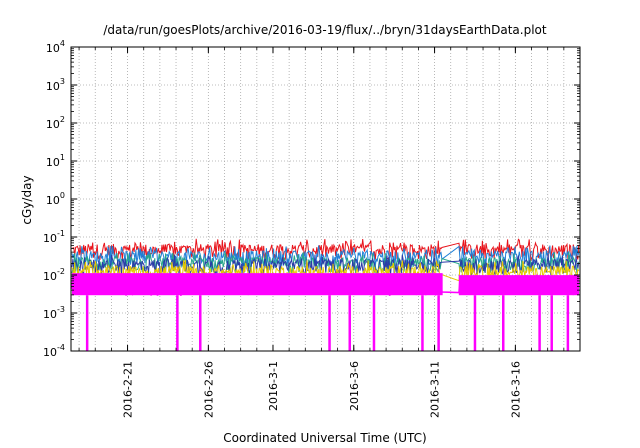 This screenshot has width=640, height=448. Describe the element at coordinates (55, 199) in the screenshot. I see `y-tick-label: 10⁰` at that location.